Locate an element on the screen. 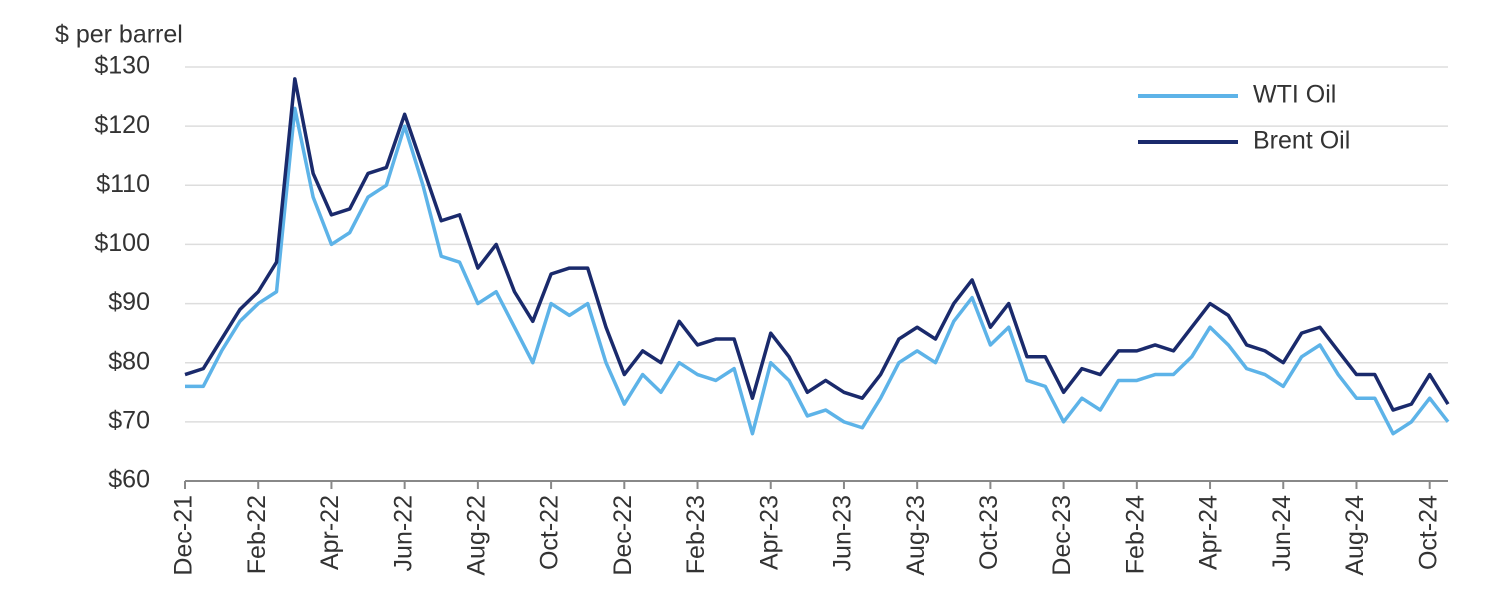 The height and width of the screenshot is (606, 1500). x-tick-label: Feb-24 is located at coordinates (1135, 534).